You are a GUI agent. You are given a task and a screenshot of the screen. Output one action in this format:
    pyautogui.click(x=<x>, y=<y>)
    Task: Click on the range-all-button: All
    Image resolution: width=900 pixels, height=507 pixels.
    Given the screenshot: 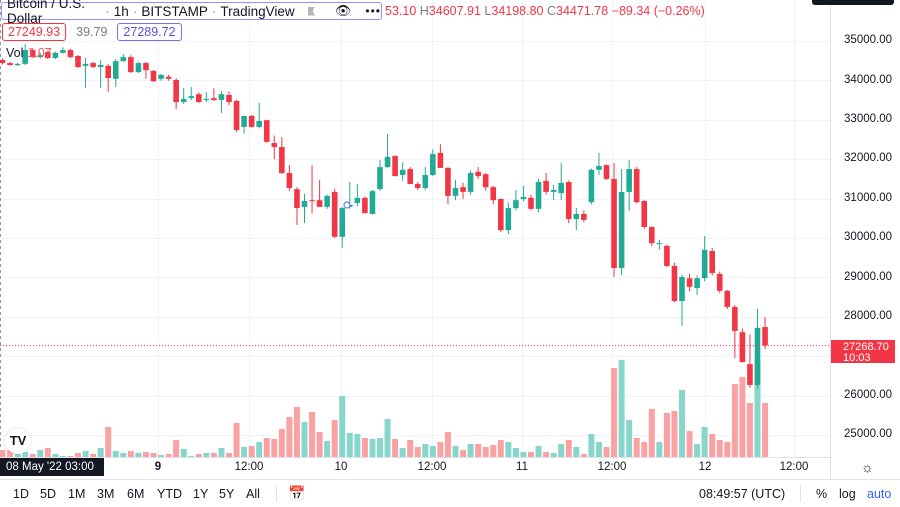 What is the action you would take?
    pyautogui.click(x=253, y=494)
    